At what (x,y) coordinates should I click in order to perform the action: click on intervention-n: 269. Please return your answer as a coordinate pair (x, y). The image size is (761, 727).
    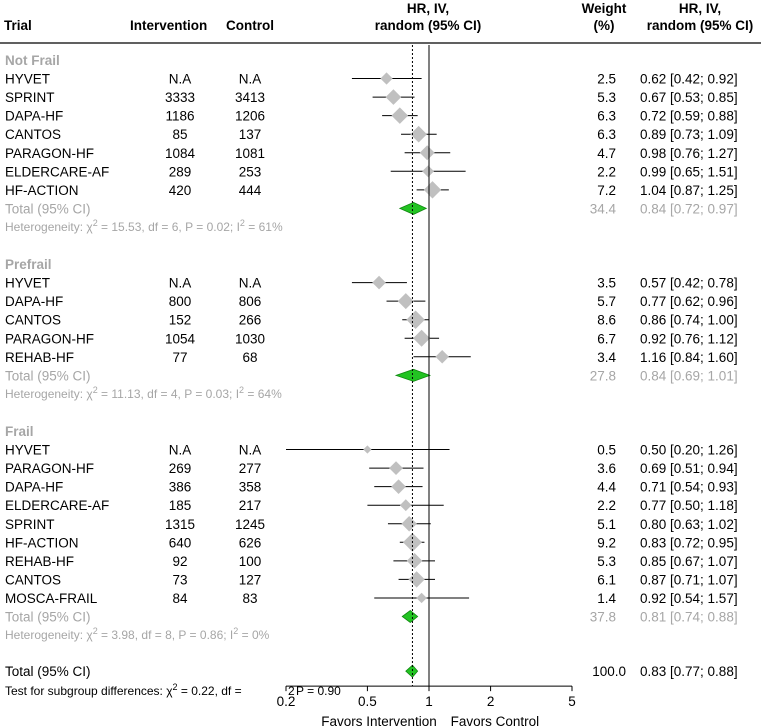
    Looking at the image, I should click on (180, 468).